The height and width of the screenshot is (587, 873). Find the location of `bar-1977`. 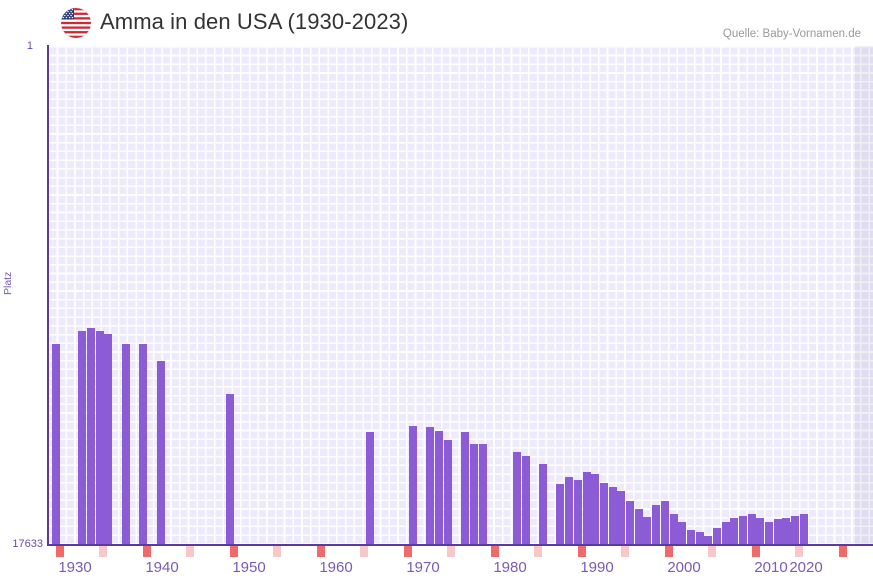

bar-1977 is located at coordinates (448, 492).